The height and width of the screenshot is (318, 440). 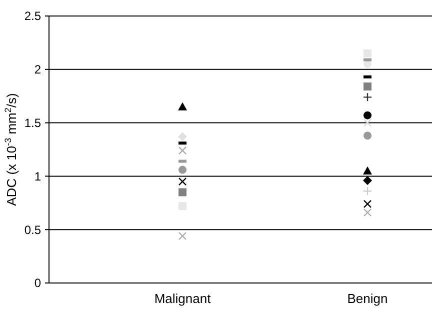 I want to click on y-tick-label: 2.5, so click(x=33, y=16).